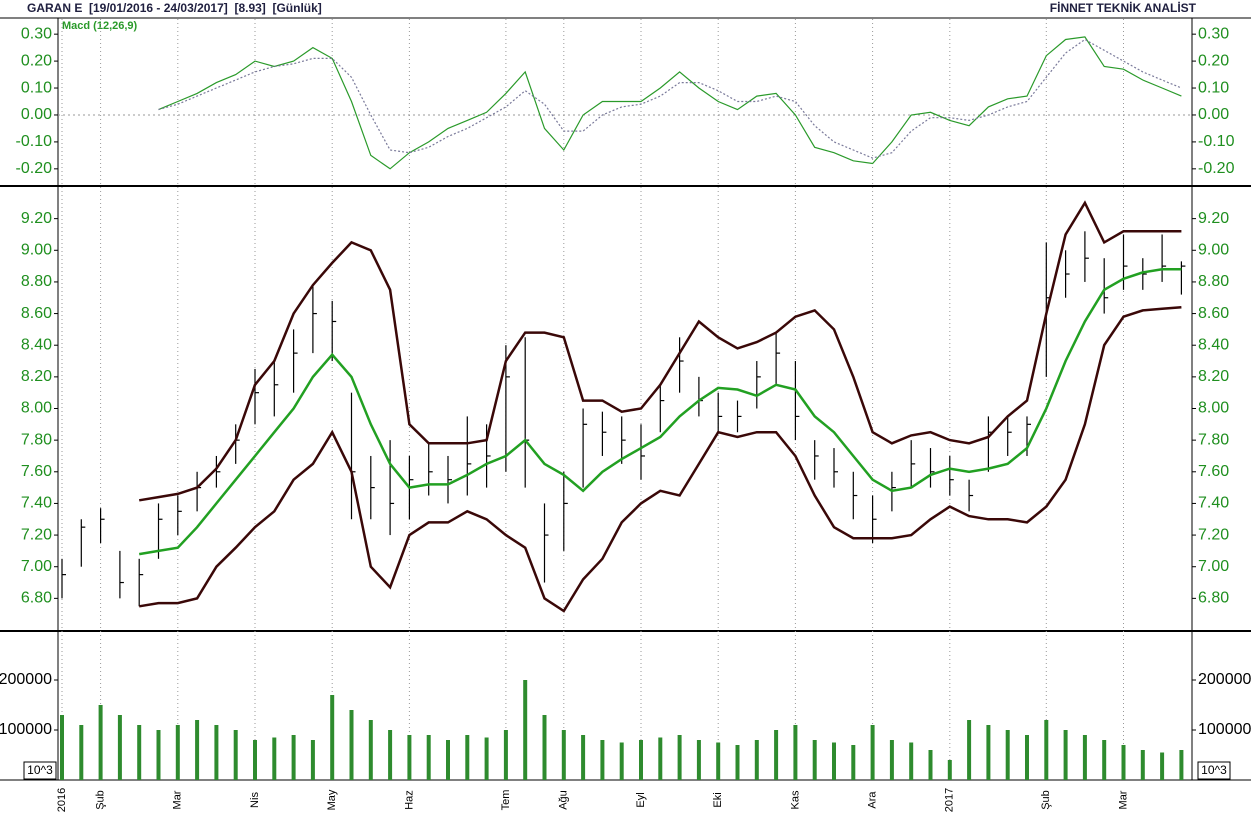 The image size is (1251, 822). Describe the element at coordinates (1213, 114) in the screenshot. I see `y-tick-label: 0.00` at that location.